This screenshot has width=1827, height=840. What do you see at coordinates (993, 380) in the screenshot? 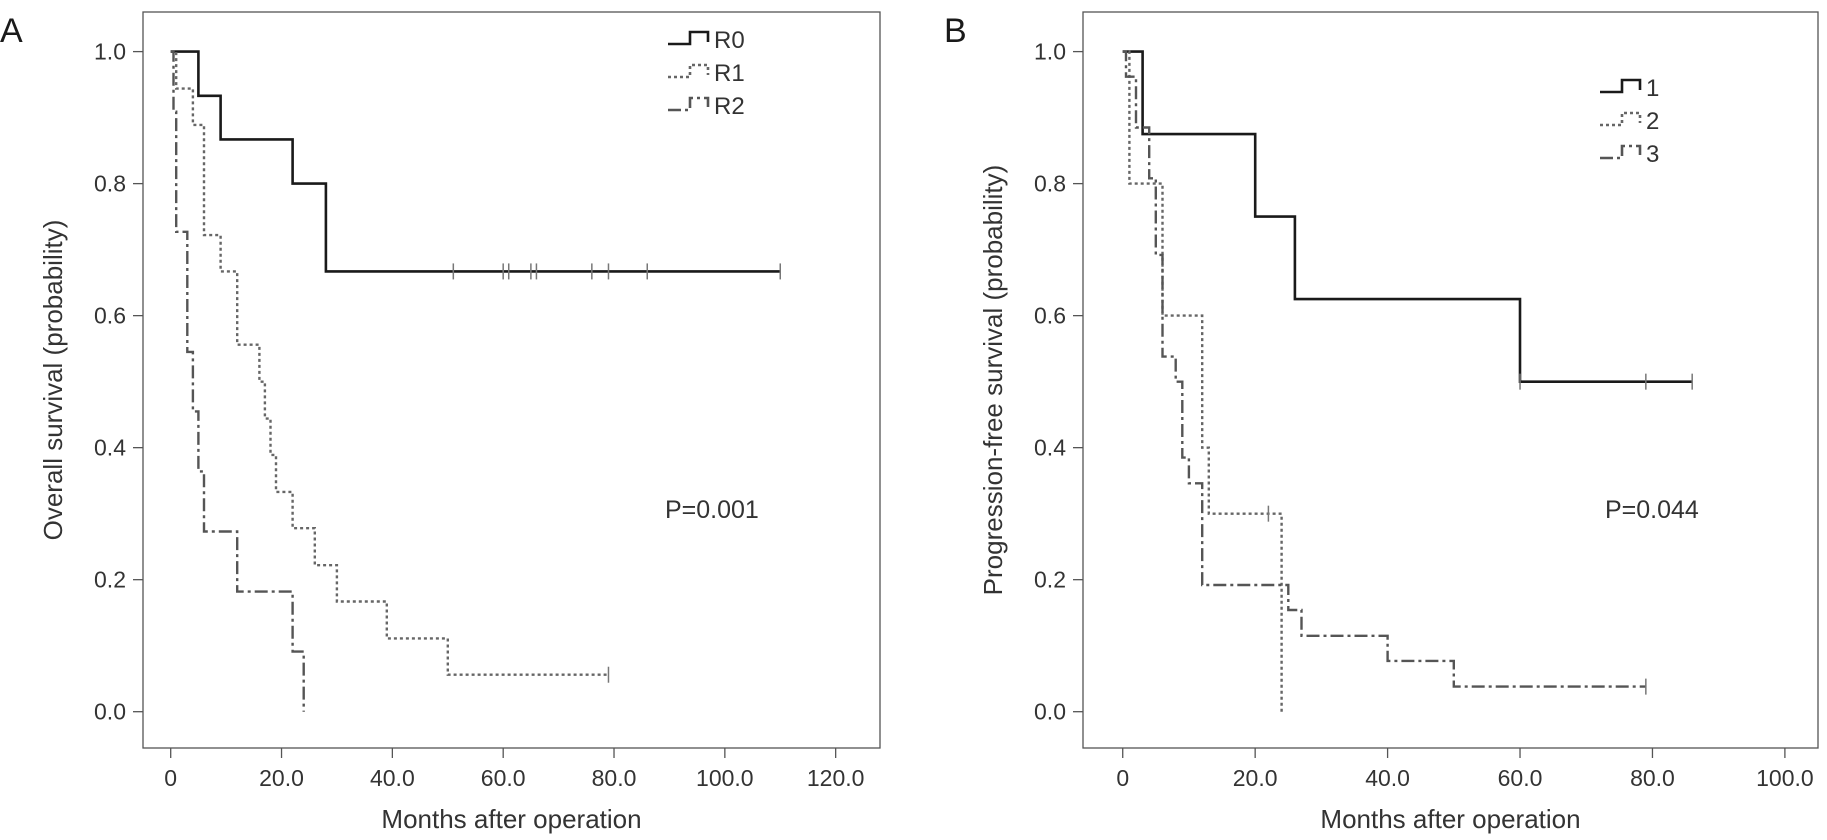
I see `y-axis-title: Progression-free survival (probability)` at bounding box center [993, 380].